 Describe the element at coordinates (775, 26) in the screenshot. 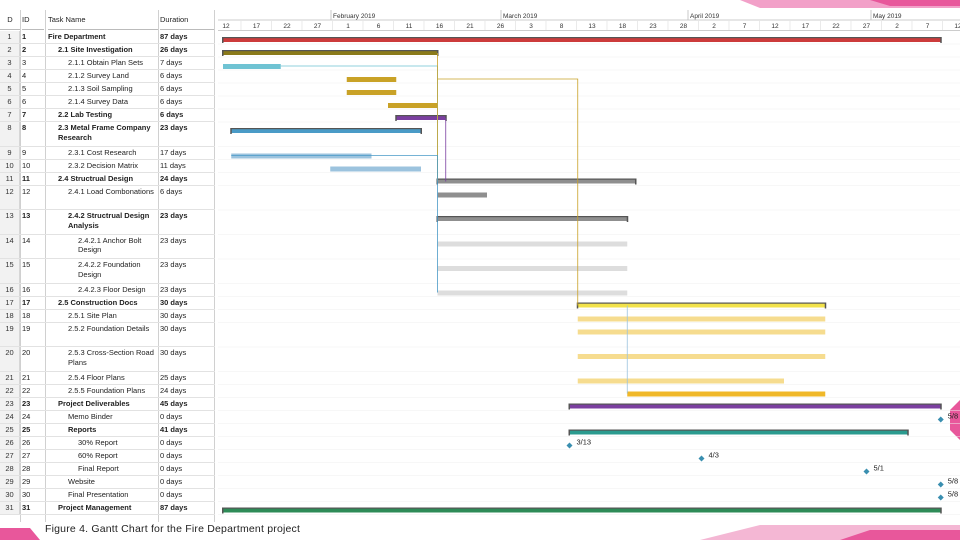

I see `day-tick-label: 12` at that location.